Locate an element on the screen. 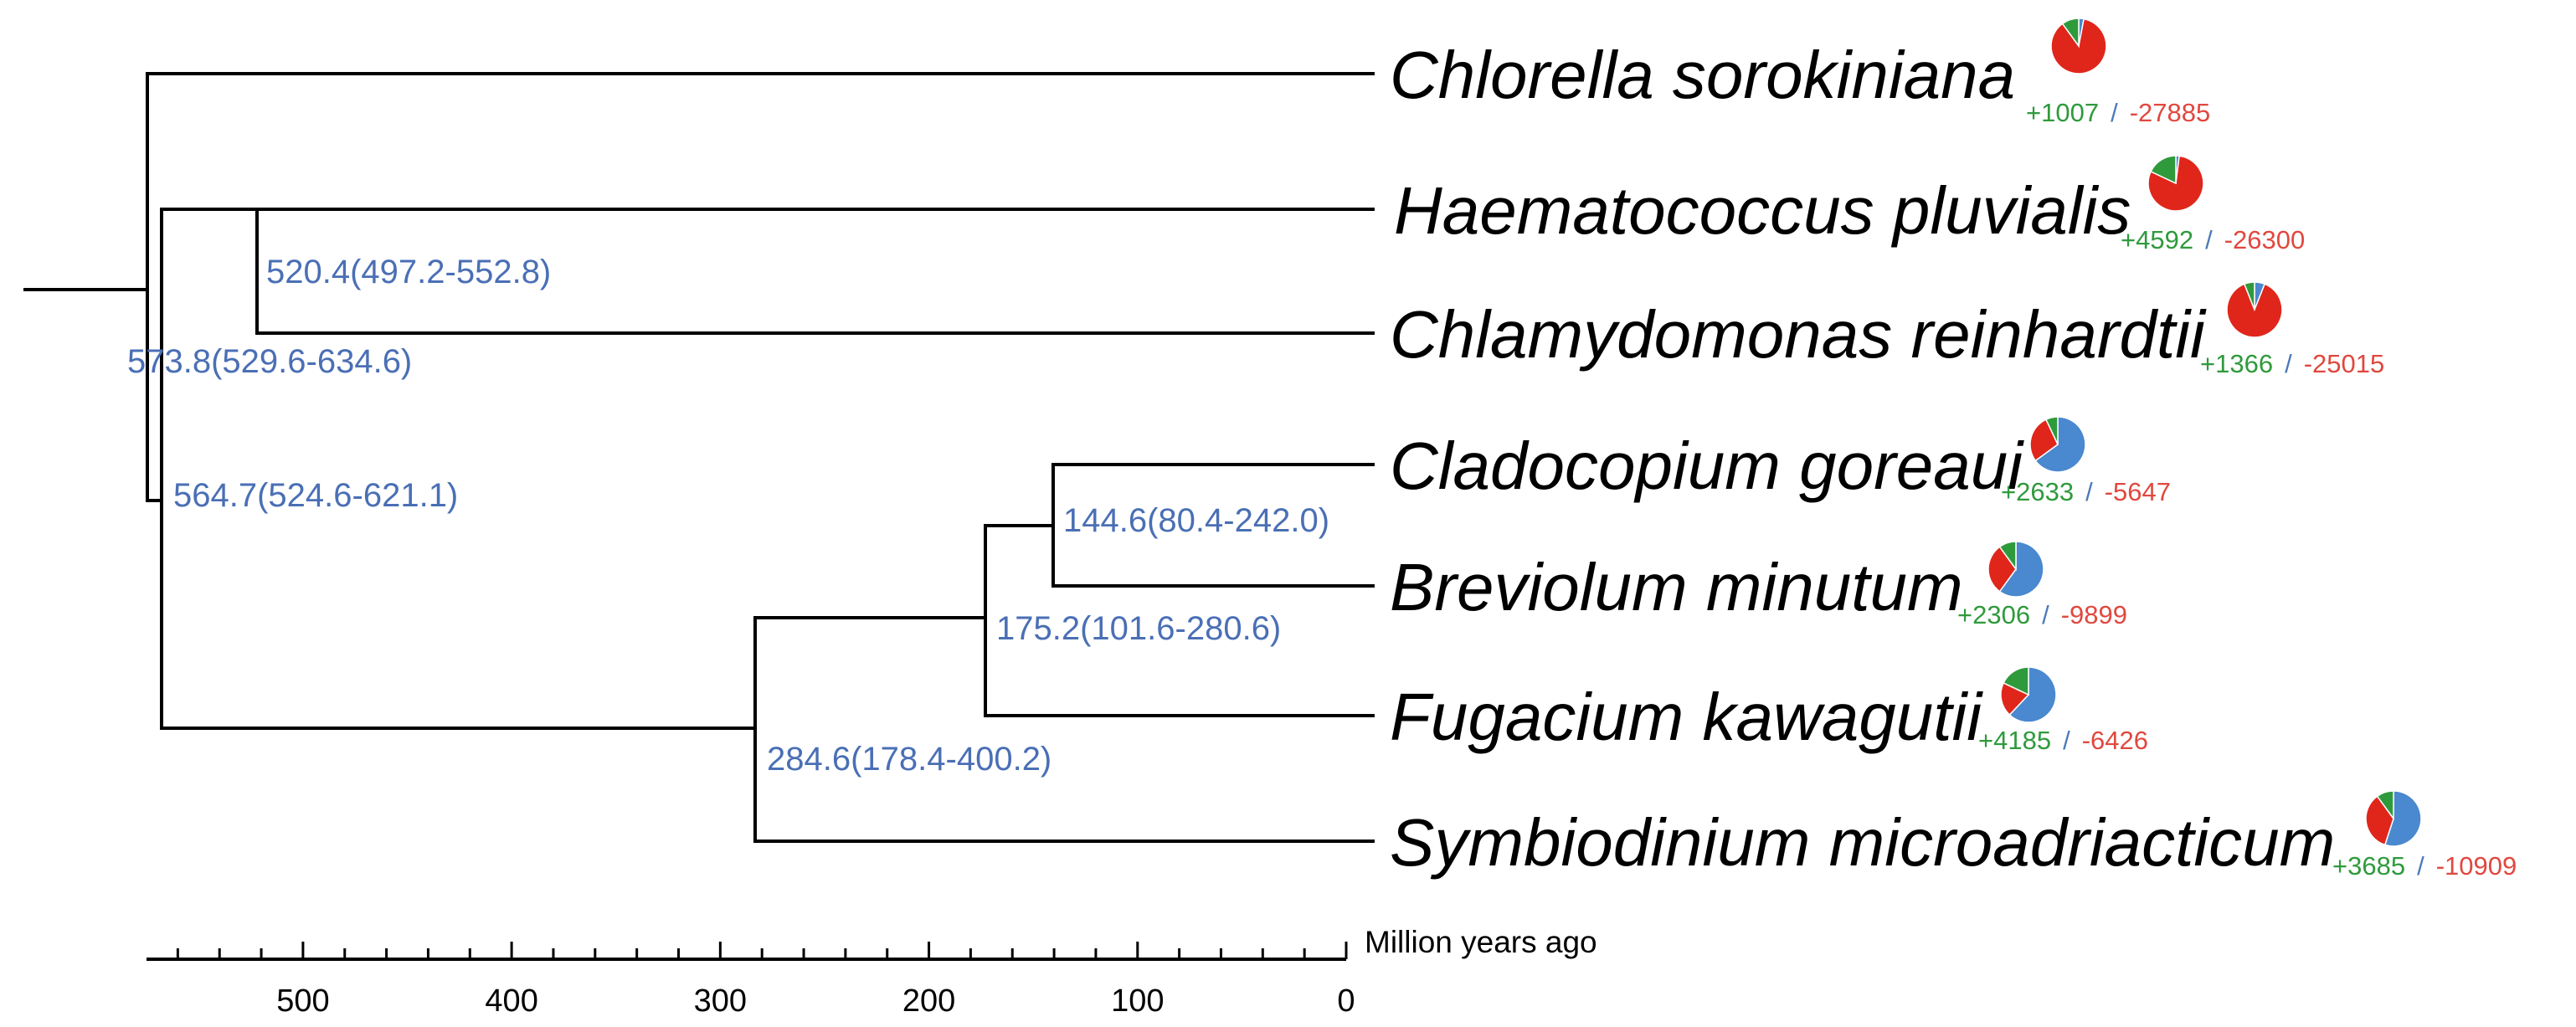 The image size is (2576, 1027). gain-count: +3685 is located at coordinates (2368, 866).